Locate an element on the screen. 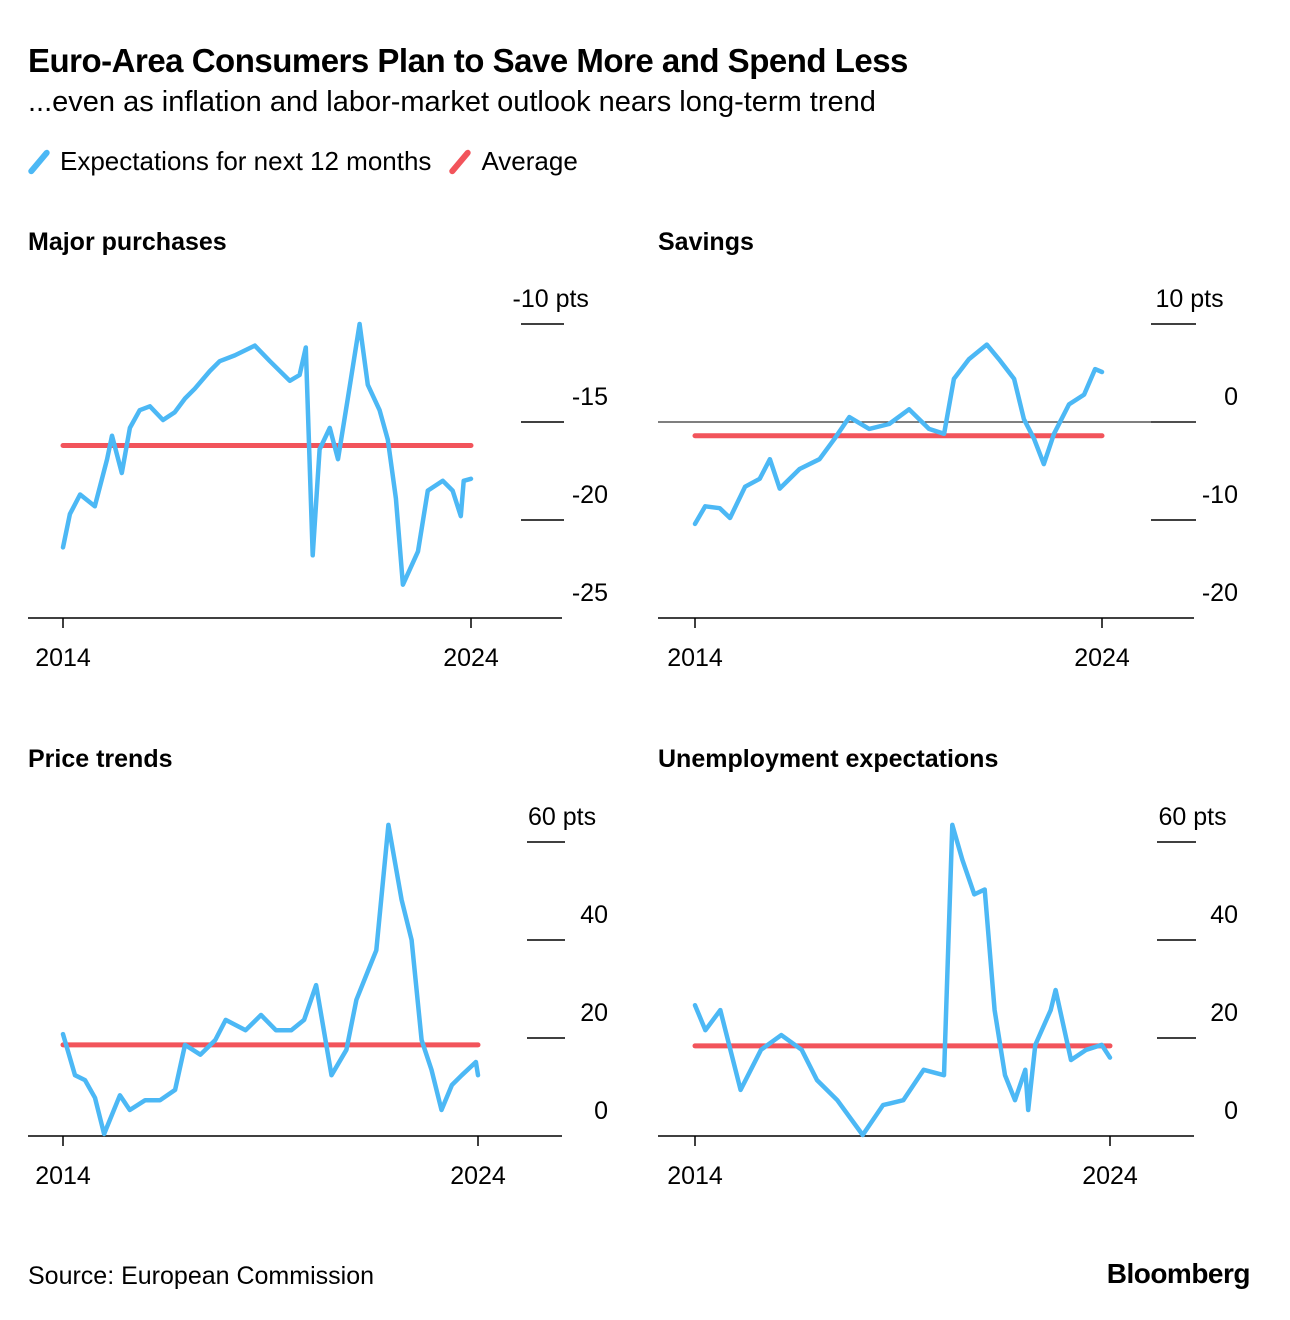 This screenshot has height=1320, width=1290. panel-title-major-purchases: Major purchases is located at coordinates (127, 242).